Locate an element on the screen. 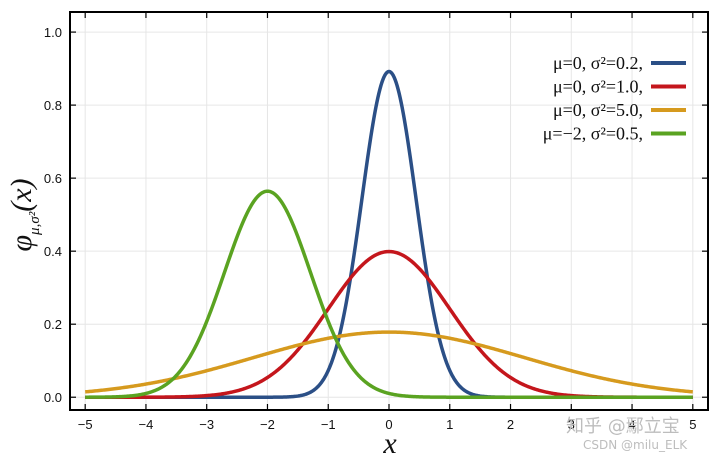 The height and width of the screenshot is (460, 720). y-tick-label: 0.0 is located at coordinates (53, 397).